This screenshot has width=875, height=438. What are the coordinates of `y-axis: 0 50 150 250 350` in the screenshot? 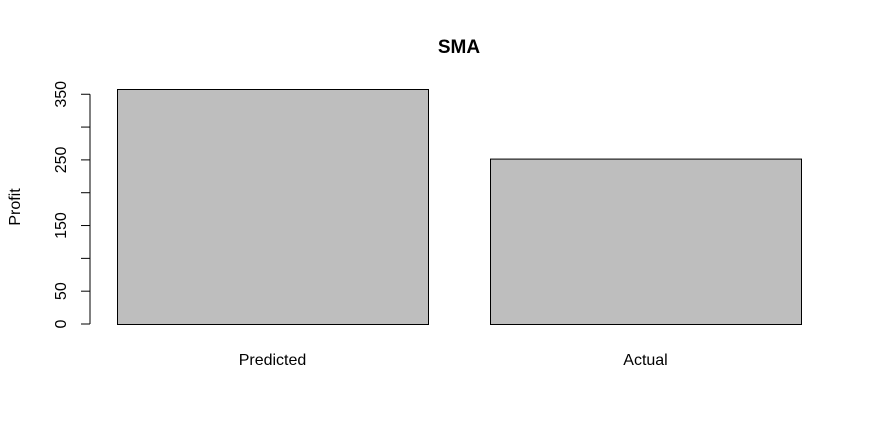 It's located at (72, 204).